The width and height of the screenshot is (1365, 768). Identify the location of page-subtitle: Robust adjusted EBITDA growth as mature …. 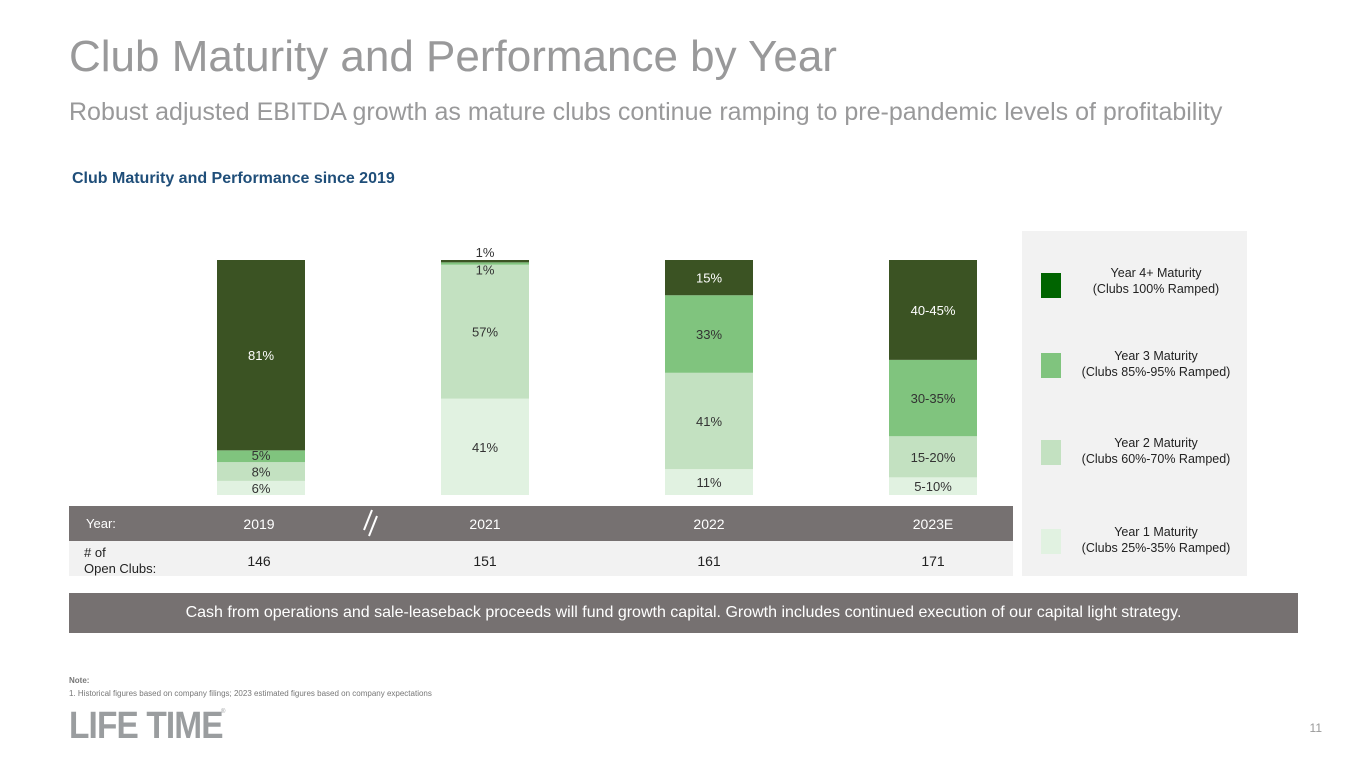
(646, 112).